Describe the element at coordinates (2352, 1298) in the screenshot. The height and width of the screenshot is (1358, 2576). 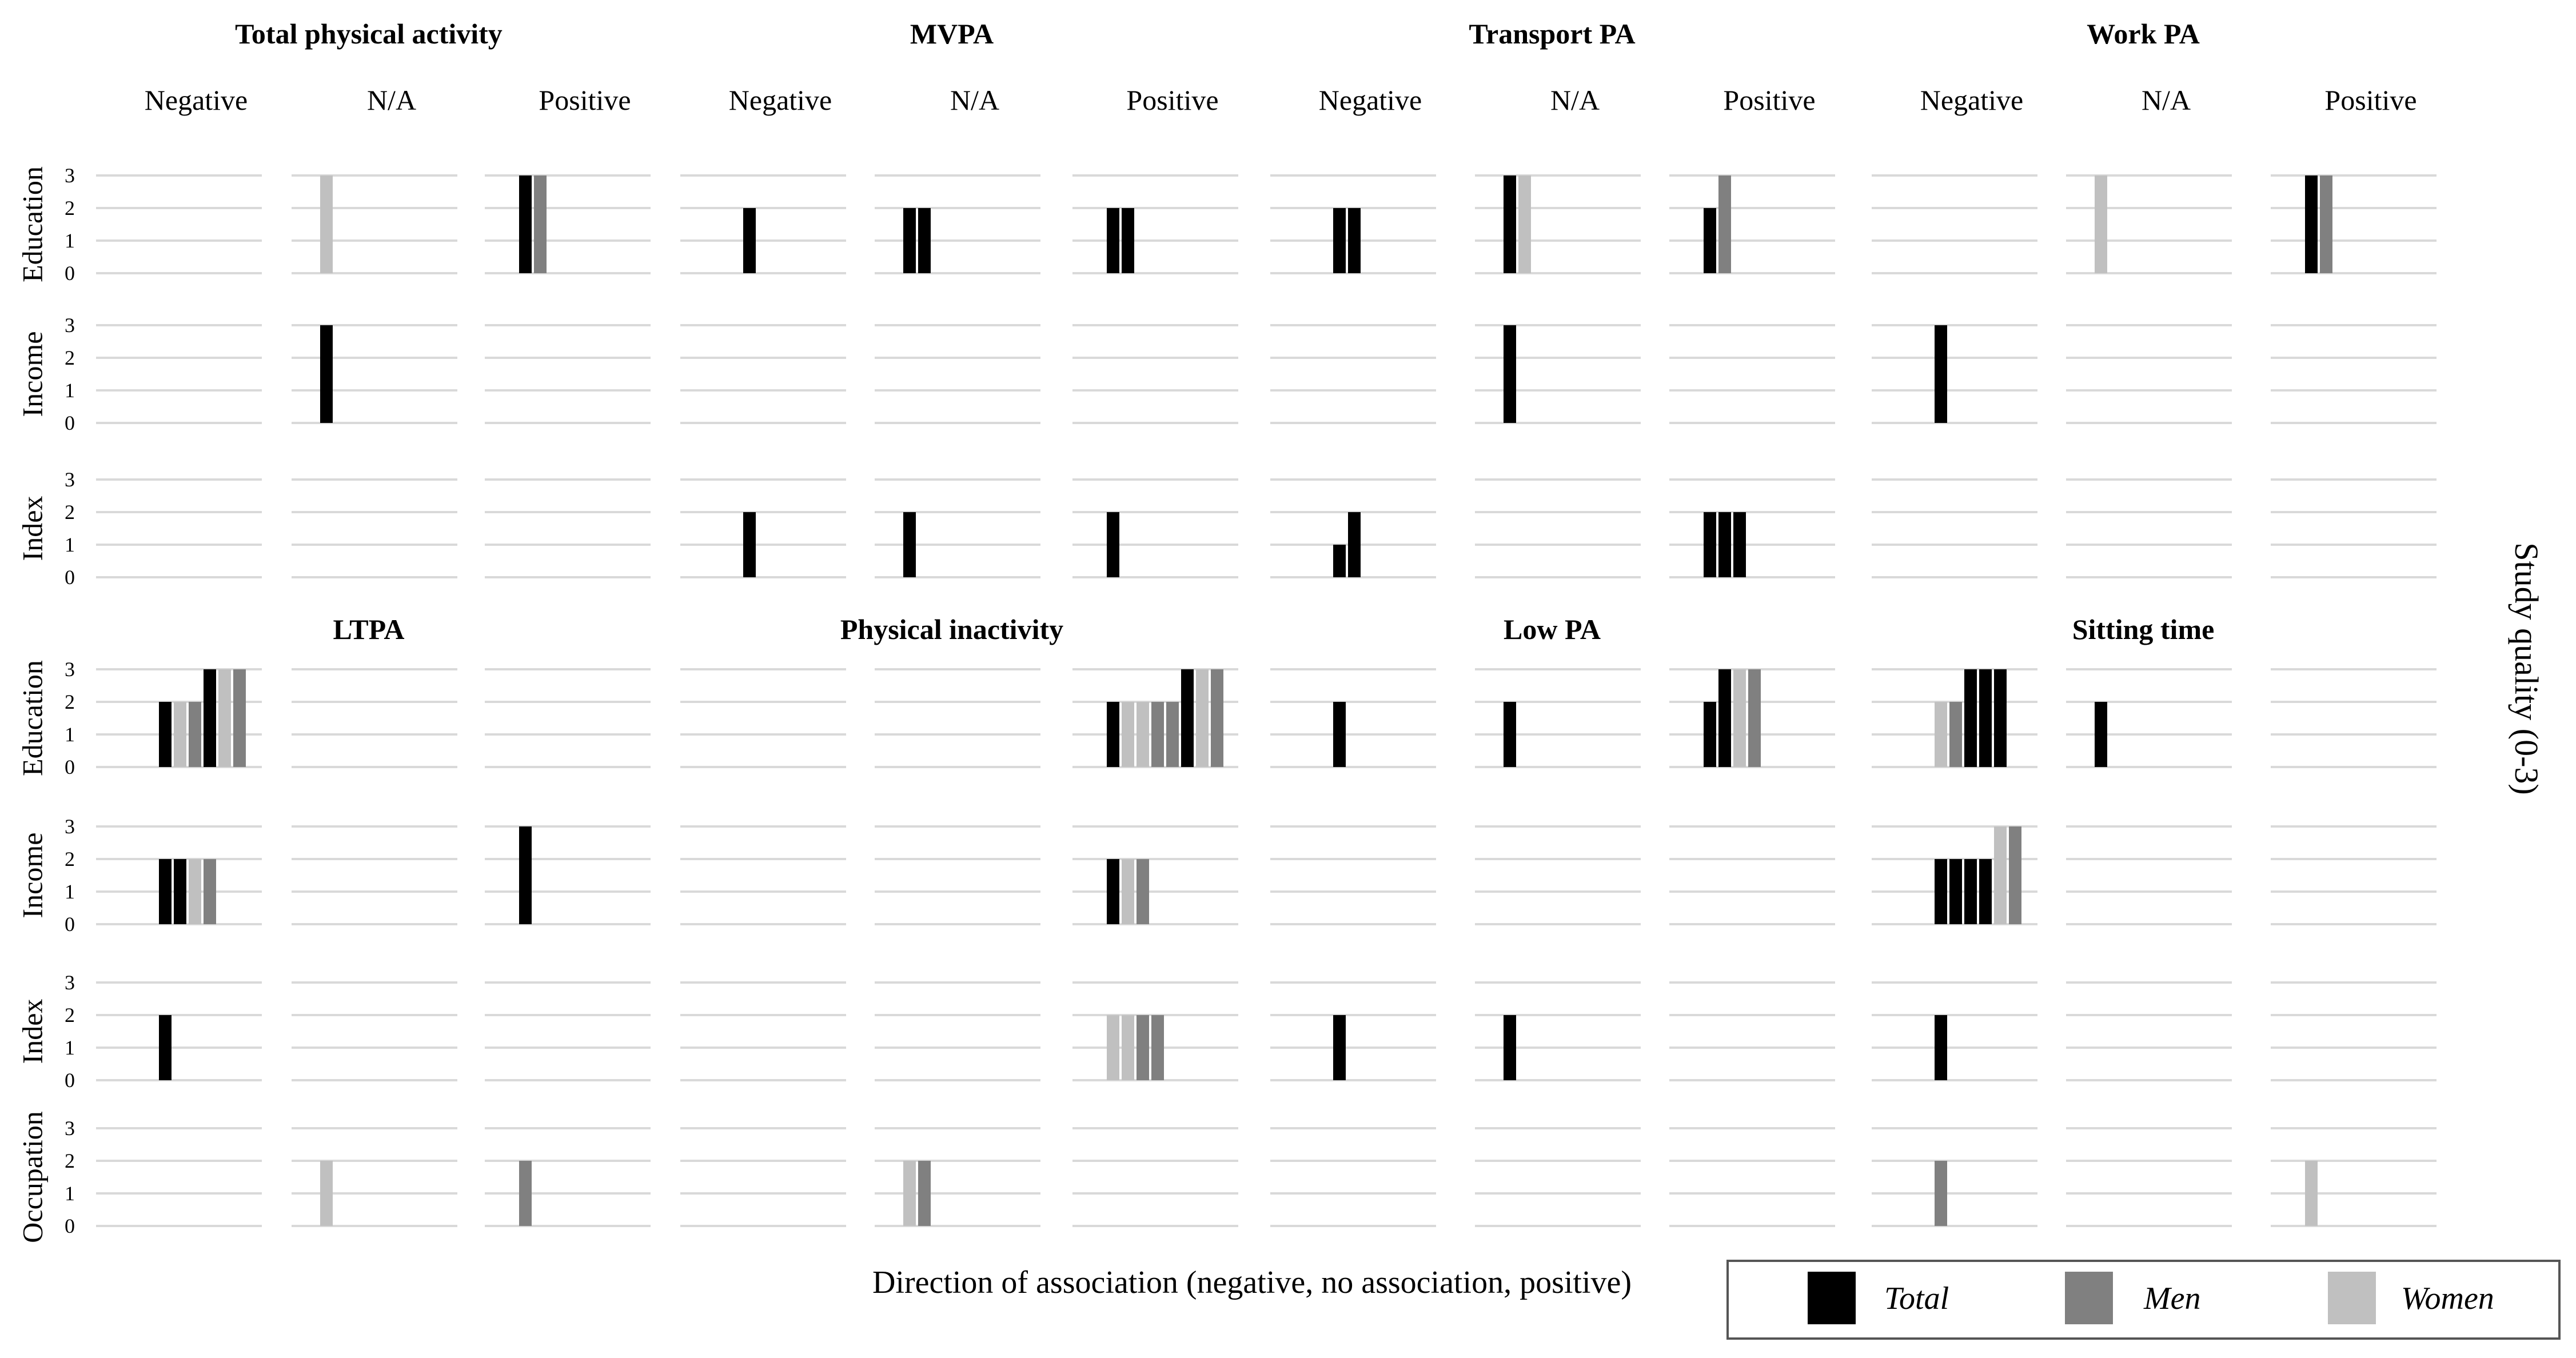
I see `legend-swatch-women` at that location.